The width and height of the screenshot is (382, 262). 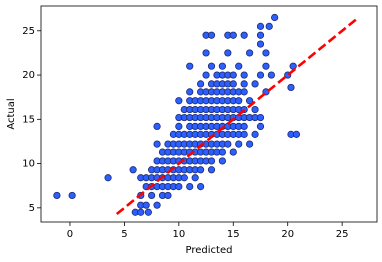 What do you see at coordinates (28, 31) in the screenshot?
I see `y-tick-label: 25` at bounding box center [28, 31].